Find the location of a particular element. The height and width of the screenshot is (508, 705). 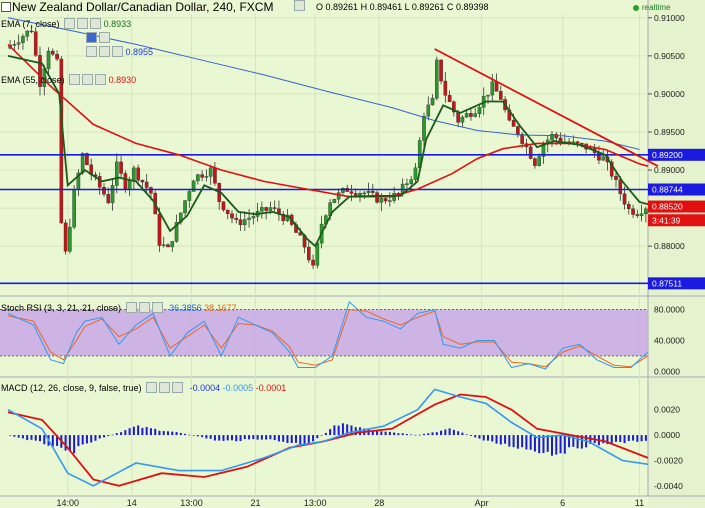

stoch-tick-label: 80.0000 is located at coordinates (669, 310).